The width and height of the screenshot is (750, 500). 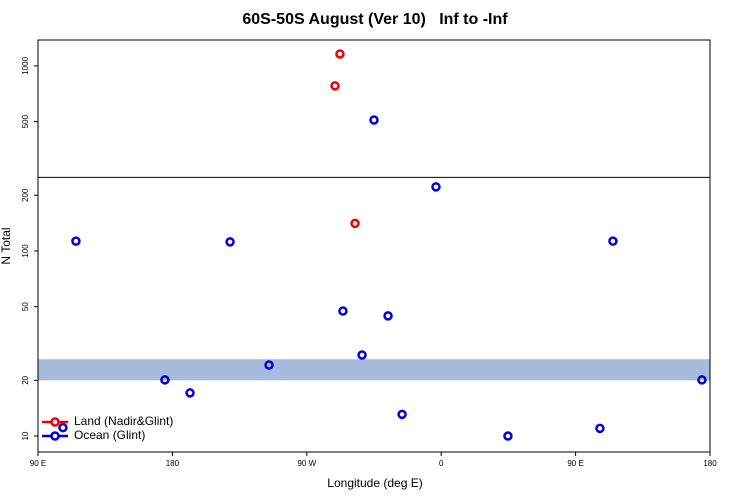 I want to click on x-tick-label: 0, so click(x=441, y=463).